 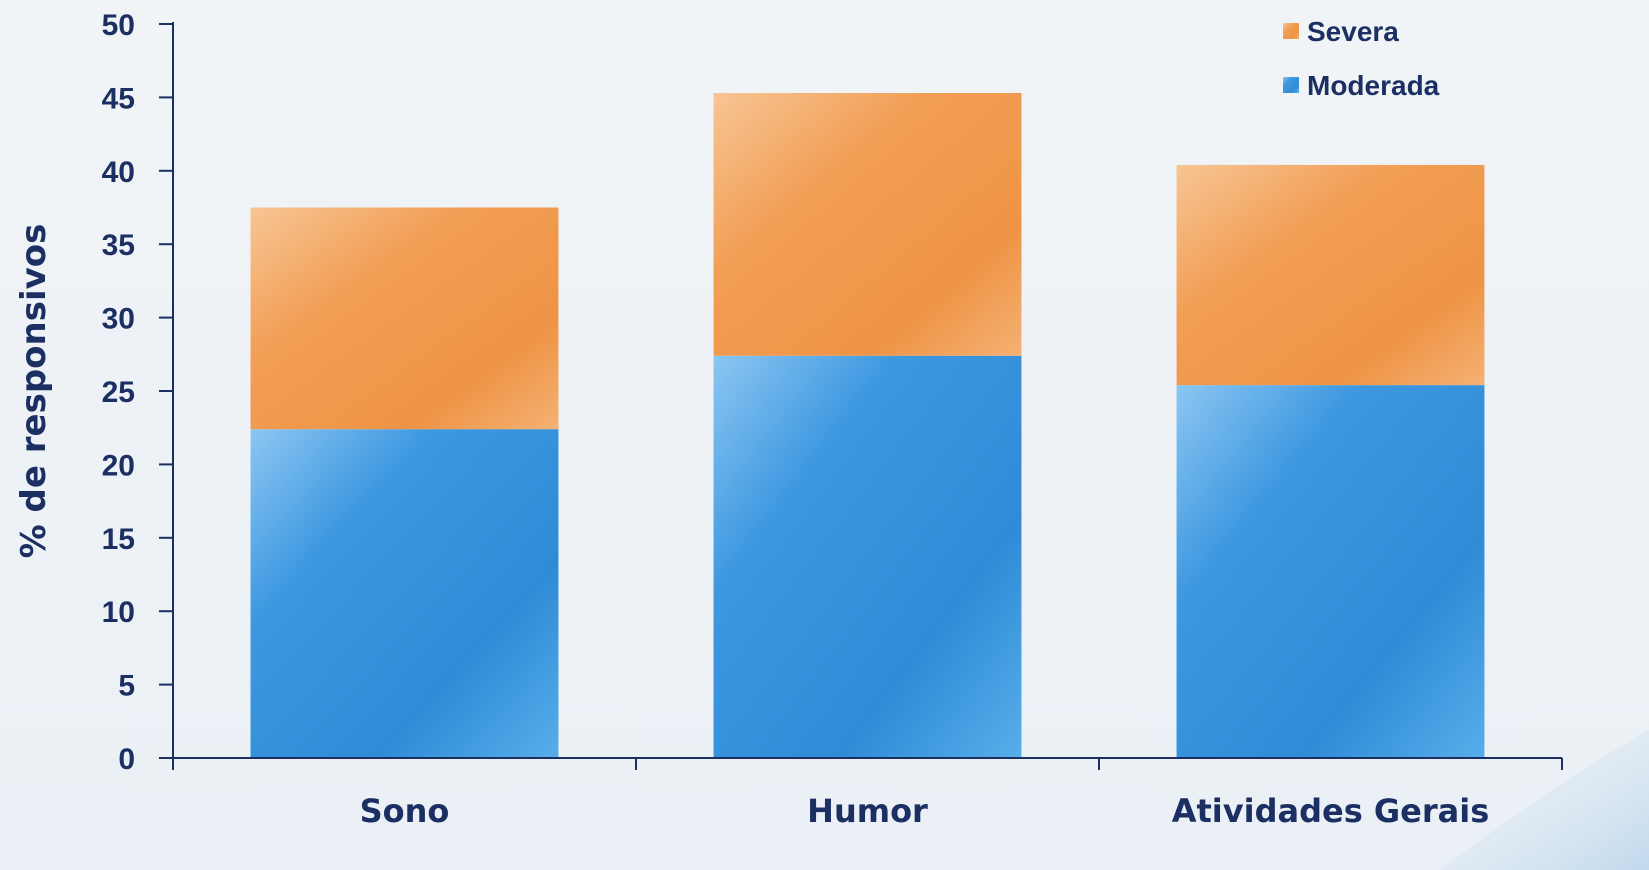 I want to click on background-swoosh, so click(x=1544, y=800).